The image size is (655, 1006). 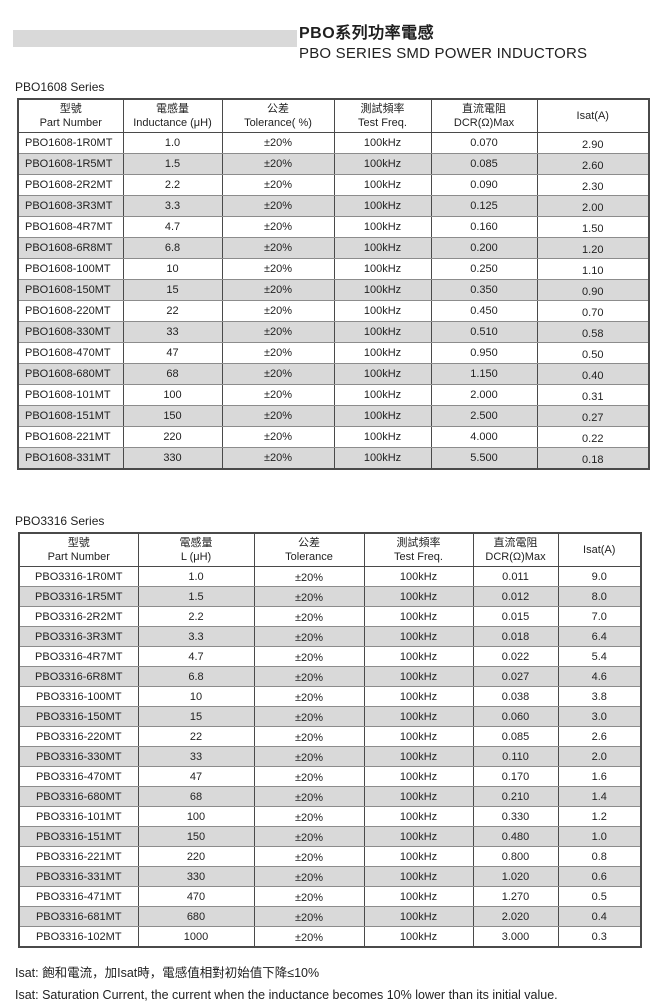 What do you see at coordinates (78, 557) in the screenshot?
I see `column-header-text: Part Number` at bounding box center [78, 557].